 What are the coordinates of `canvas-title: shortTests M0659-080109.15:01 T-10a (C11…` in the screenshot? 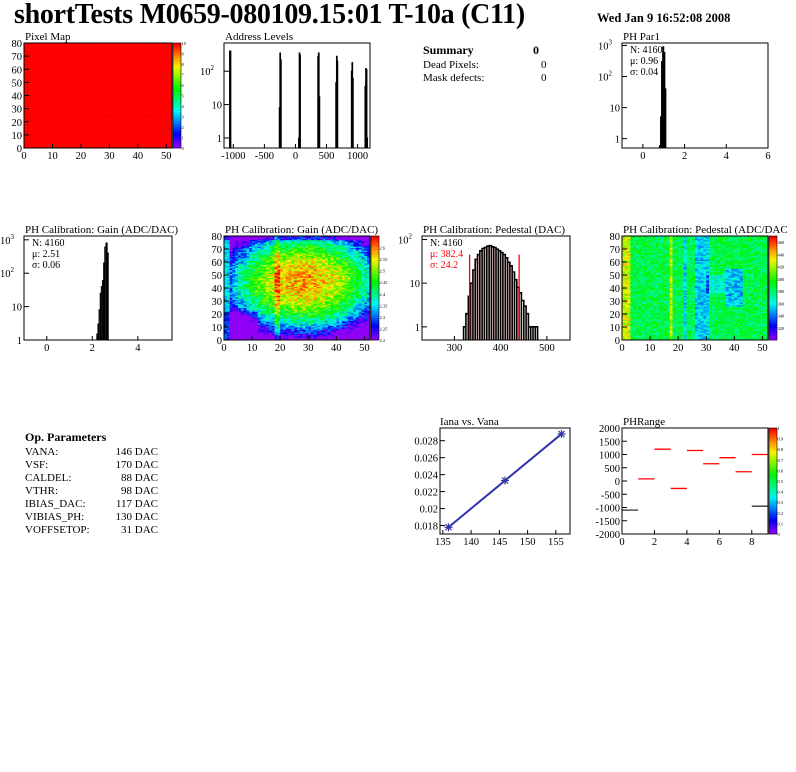 It's located at (269, 15).